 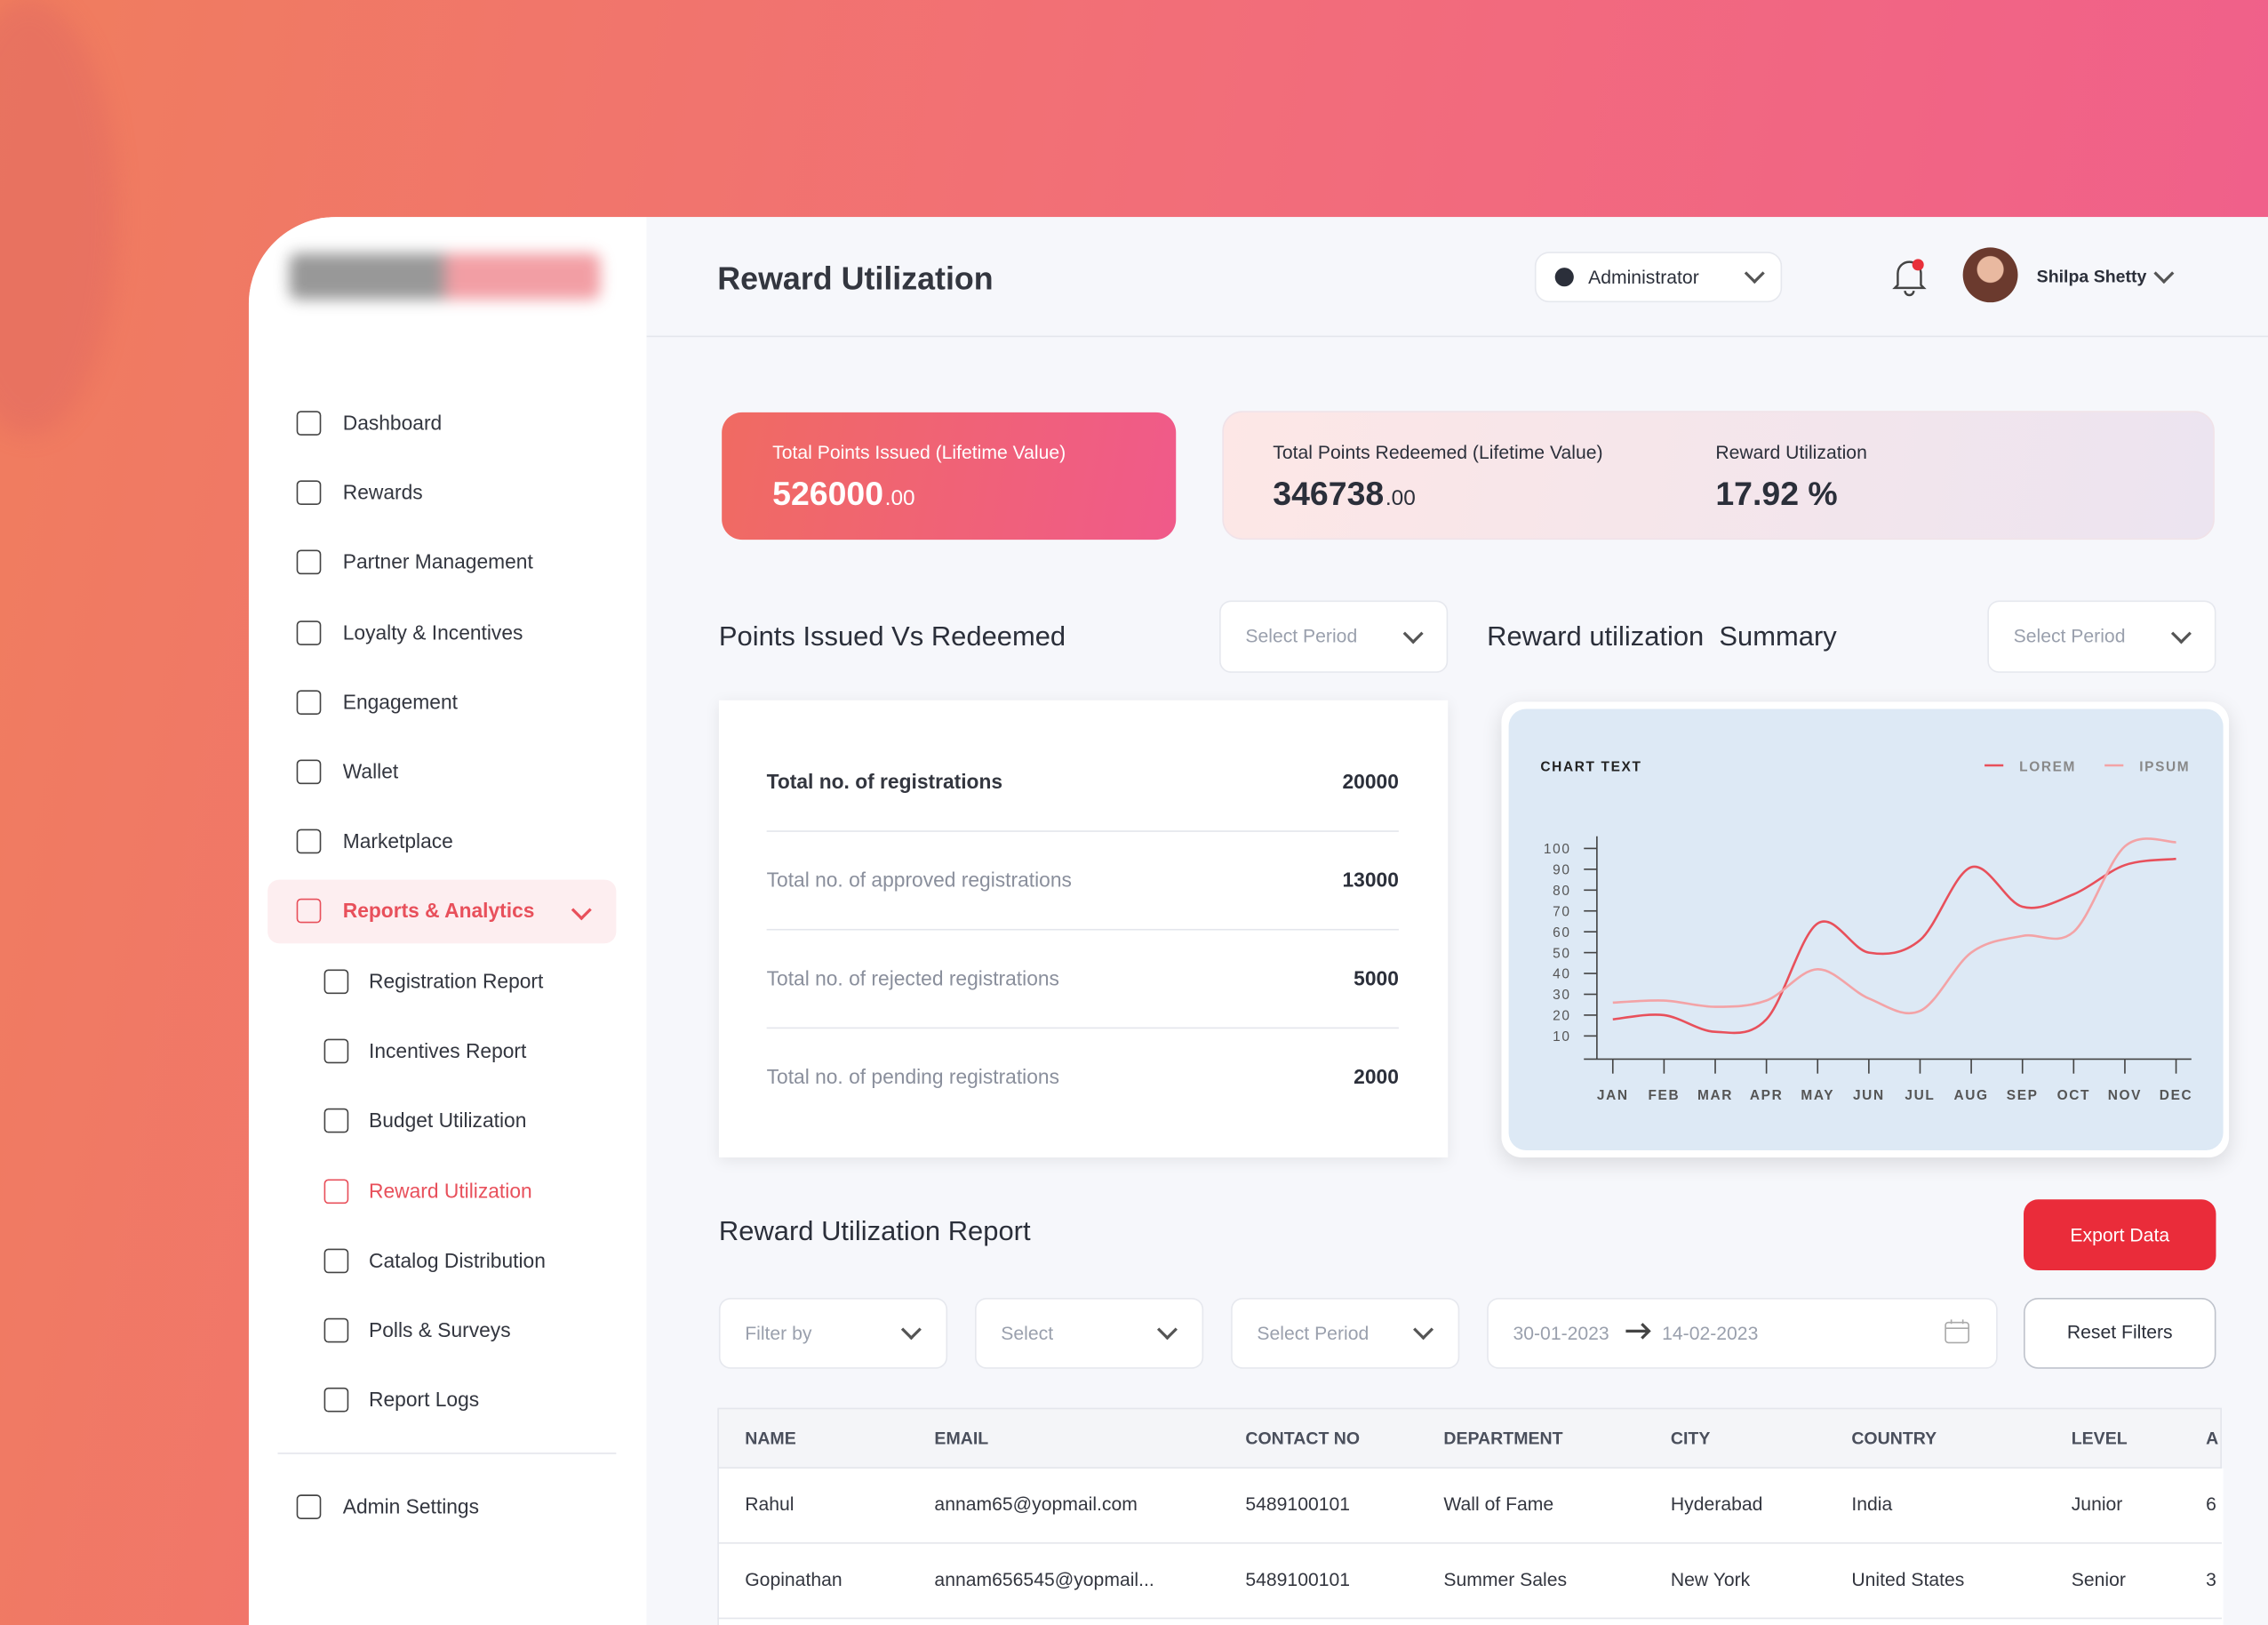 What do you see at coordinates (1590, 767) in the screenshot?
I see `chart-title: CHART TEXT` at bounding box center [1590, 767].